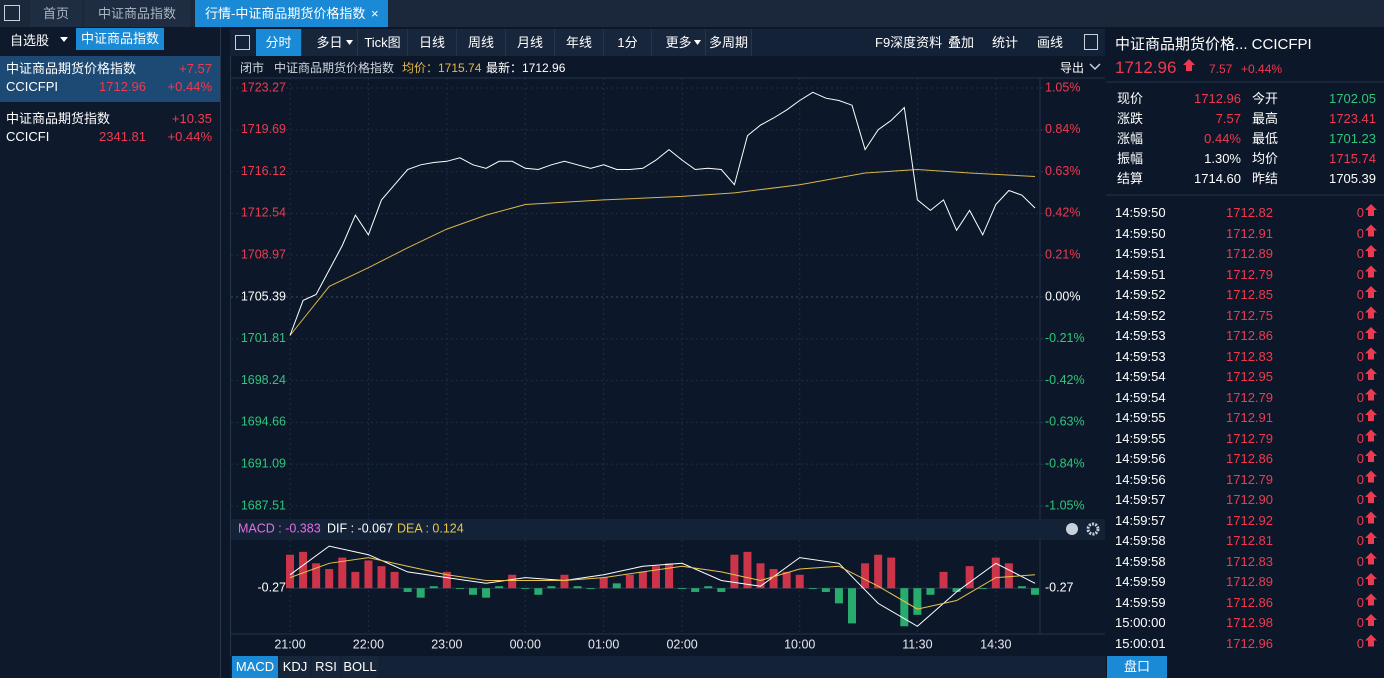 Image resolution: width=1384 pixels, height=678 pixels. I want to click on stock-price: 2341.81, so click(122, 136).